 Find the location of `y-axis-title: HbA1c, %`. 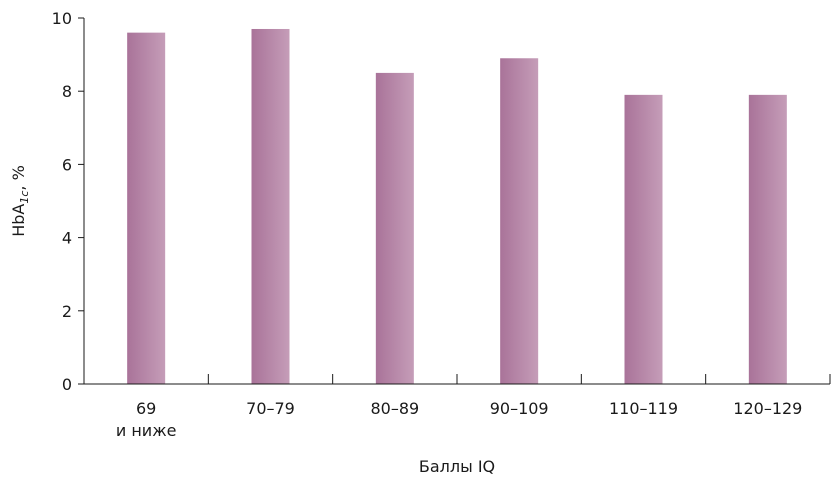

y-axis-title: HbA1c, % is located at coordinates (20, 201).